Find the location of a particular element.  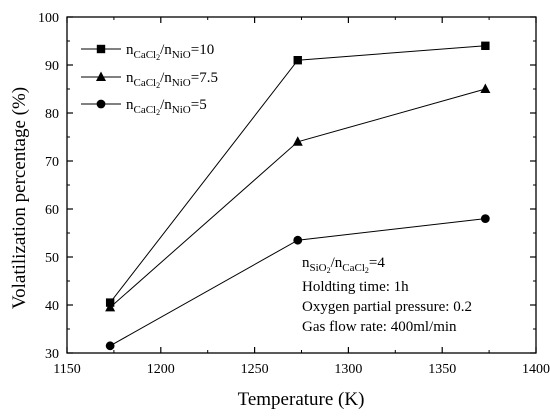

annotation-line: Holdting time: 1h is located at coordinates (355, 287).